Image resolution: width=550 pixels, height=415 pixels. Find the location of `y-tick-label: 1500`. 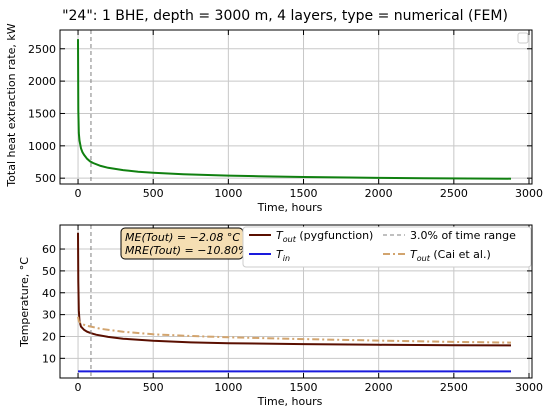

y-tick-label: 1500 is located at coordinates (42, 113).